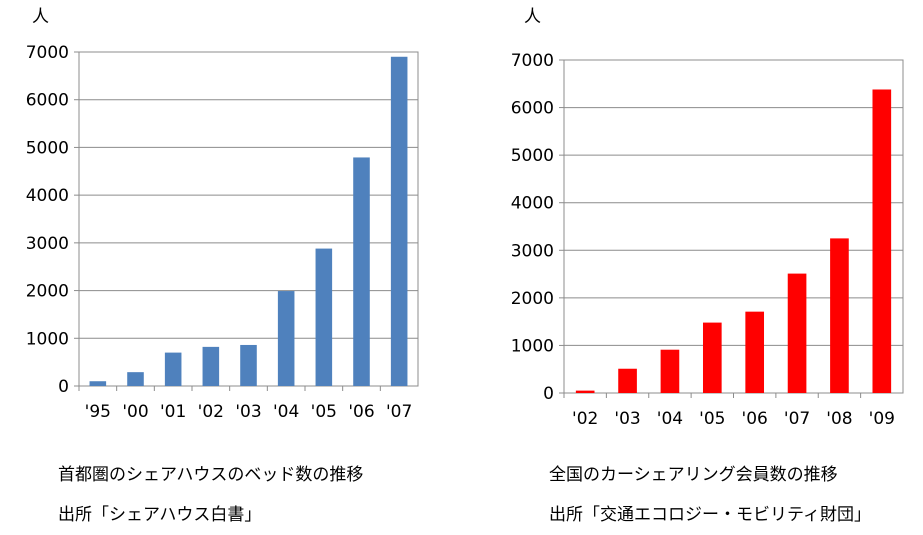 This screenshot has width=923, height=535. I want to click on right-chart-caption: 全国のカーシェアリング会員数の推移, so click(693, 475).